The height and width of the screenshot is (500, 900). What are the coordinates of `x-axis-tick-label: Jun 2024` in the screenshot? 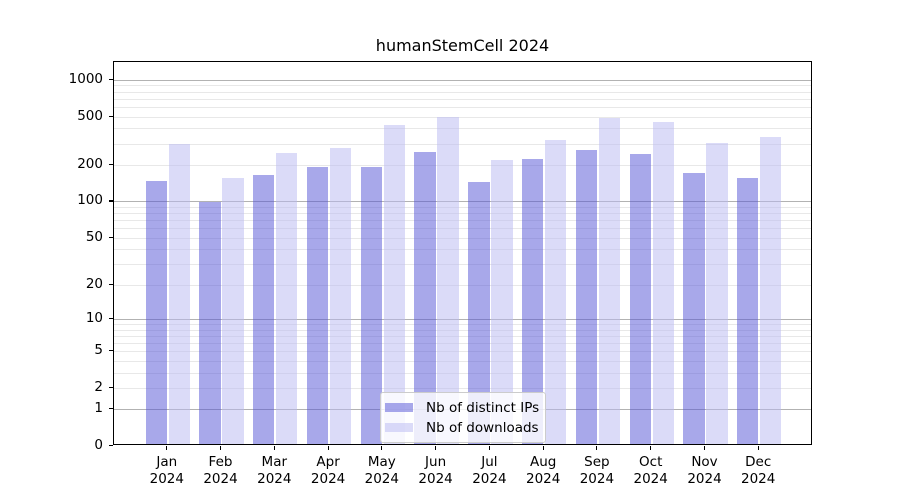 It's located at (436, 470).